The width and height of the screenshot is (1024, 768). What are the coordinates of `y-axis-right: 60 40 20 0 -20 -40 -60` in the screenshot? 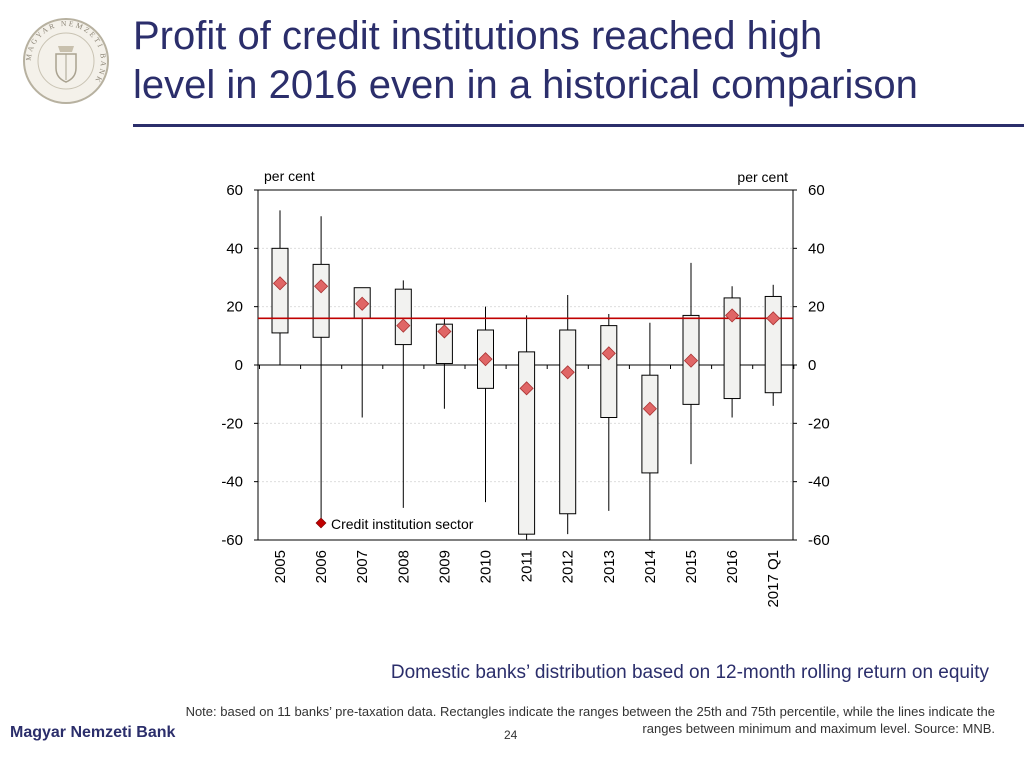 It's located at (811, 365).